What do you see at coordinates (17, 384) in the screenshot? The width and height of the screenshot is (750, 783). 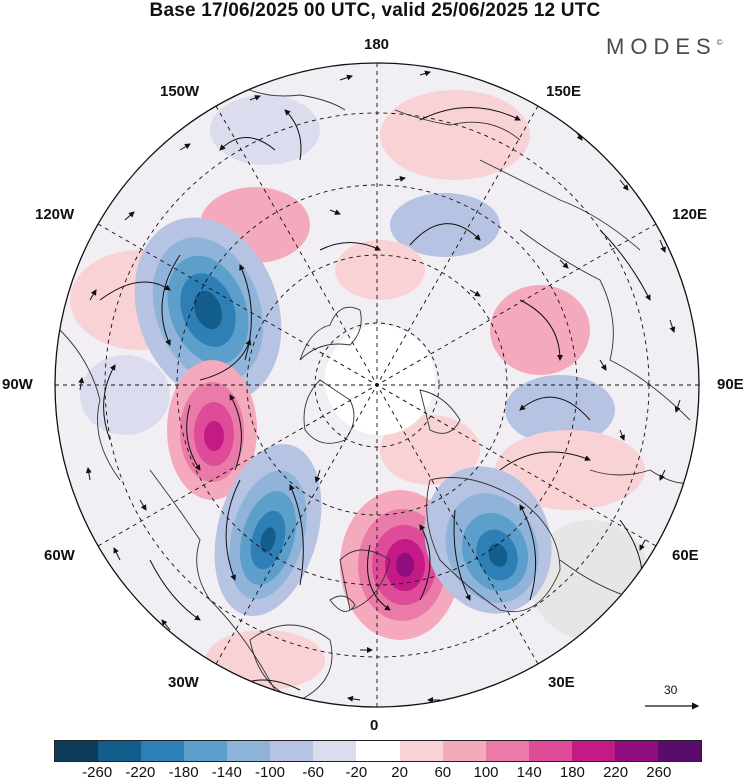 I see `lon-label-90w: 90W` at bounding box center [17, 384].